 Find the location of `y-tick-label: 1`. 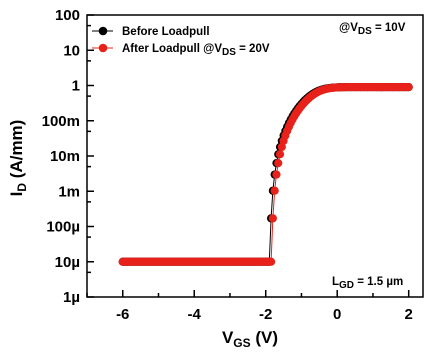

y-tick-label: 1 is located at coordinates (76, 86).